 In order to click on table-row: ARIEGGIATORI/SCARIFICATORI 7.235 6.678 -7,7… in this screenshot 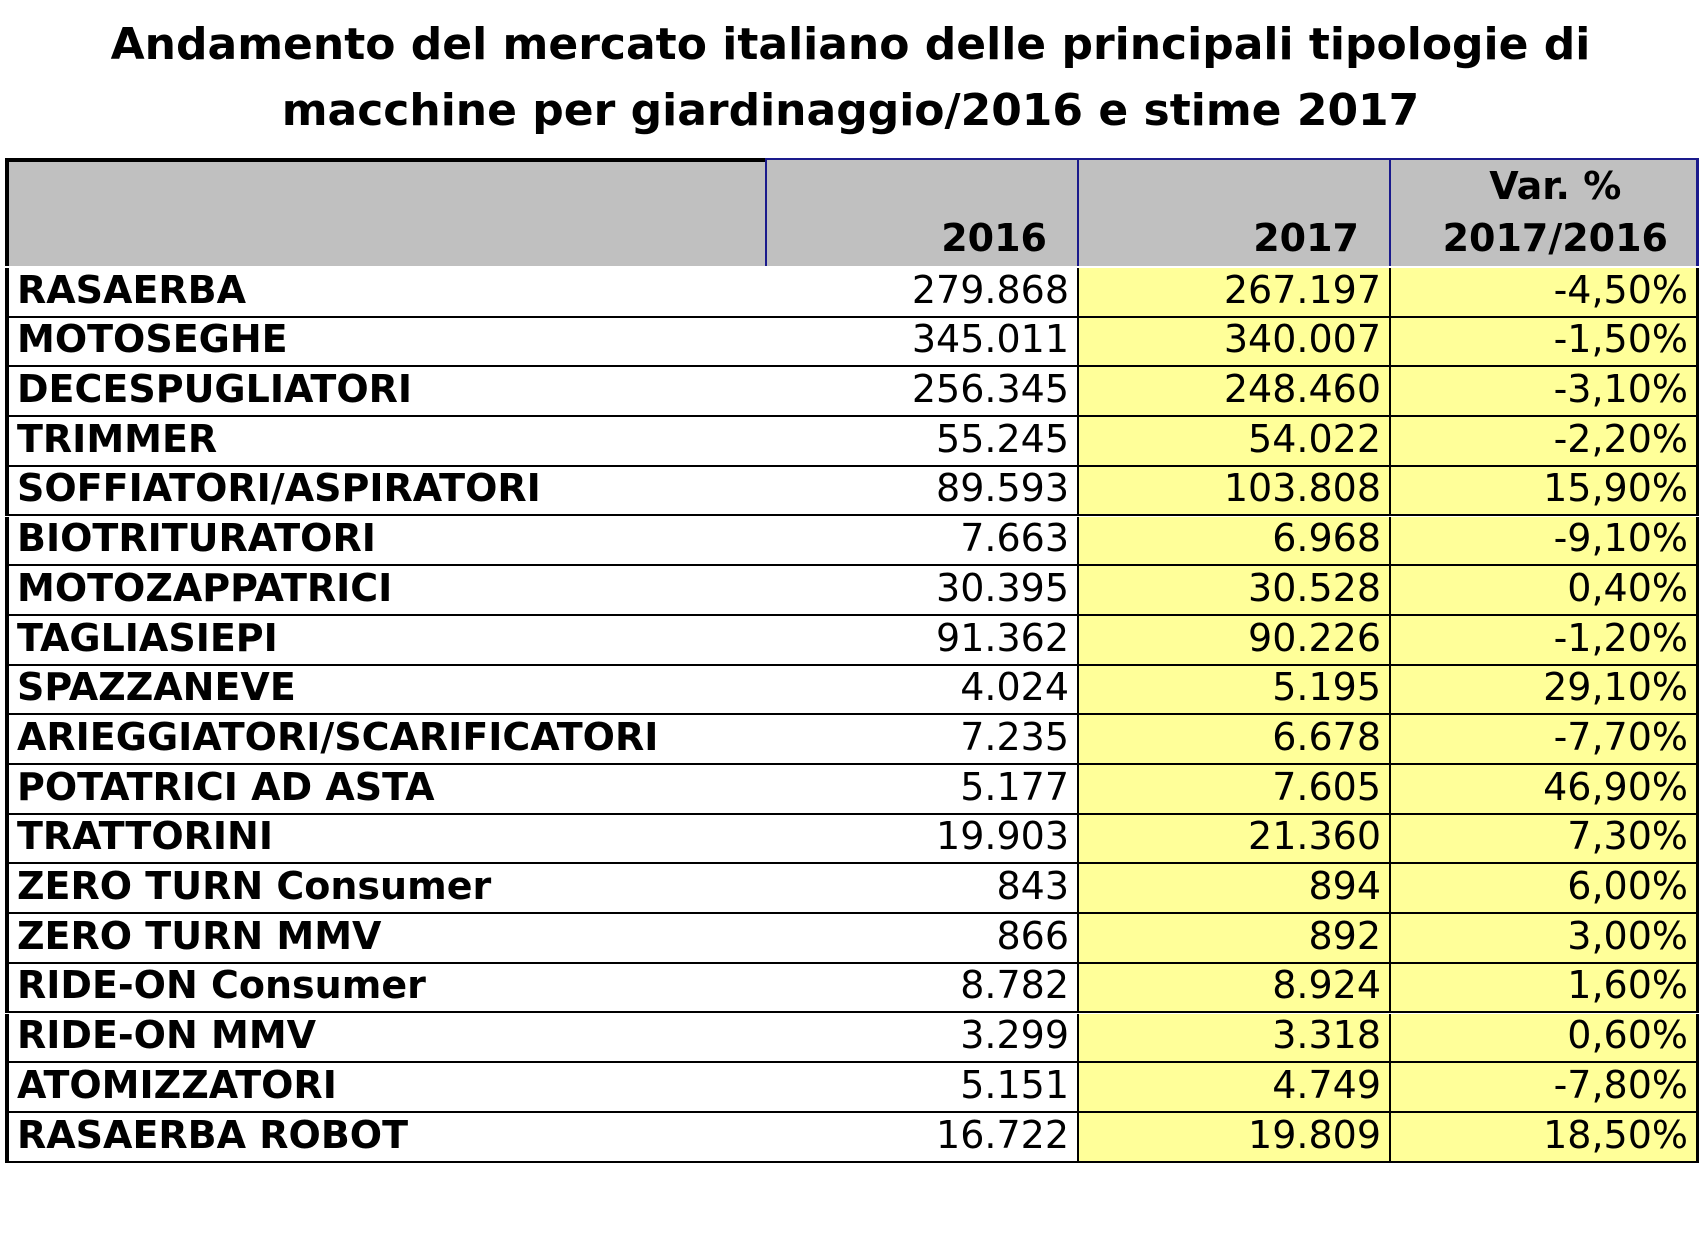, I will do `click(852, 740)`.